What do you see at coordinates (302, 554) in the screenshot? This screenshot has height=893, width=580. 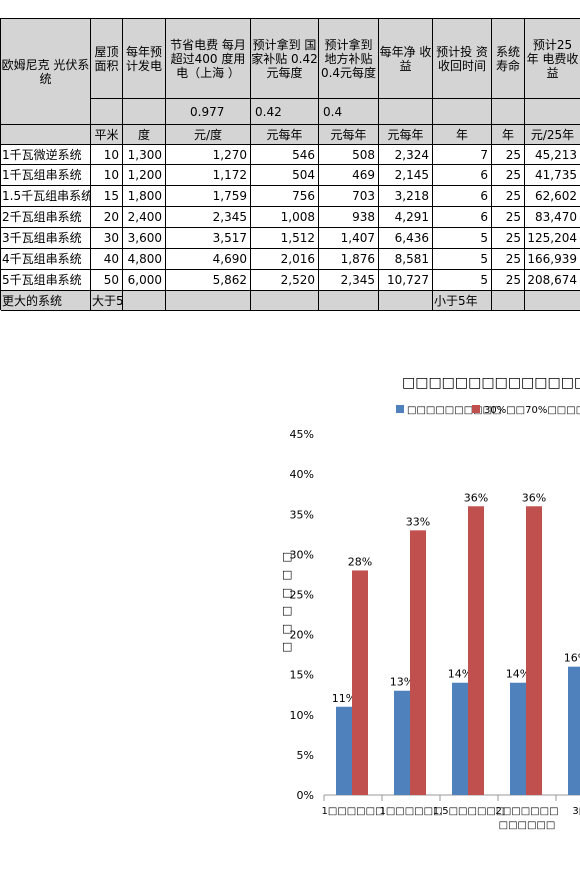 I see `y-tick-label: 30%` at bounding box center [302, 554].